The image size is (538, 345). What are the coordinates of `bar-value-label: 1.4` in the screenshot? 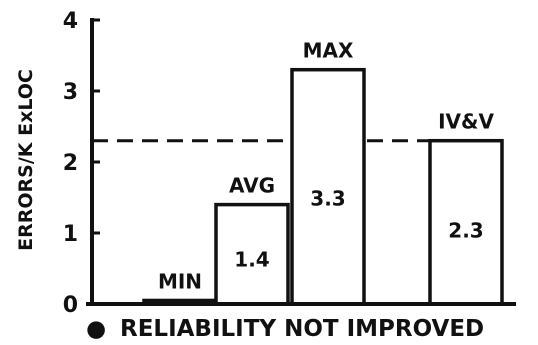 It's located at (251, 259).